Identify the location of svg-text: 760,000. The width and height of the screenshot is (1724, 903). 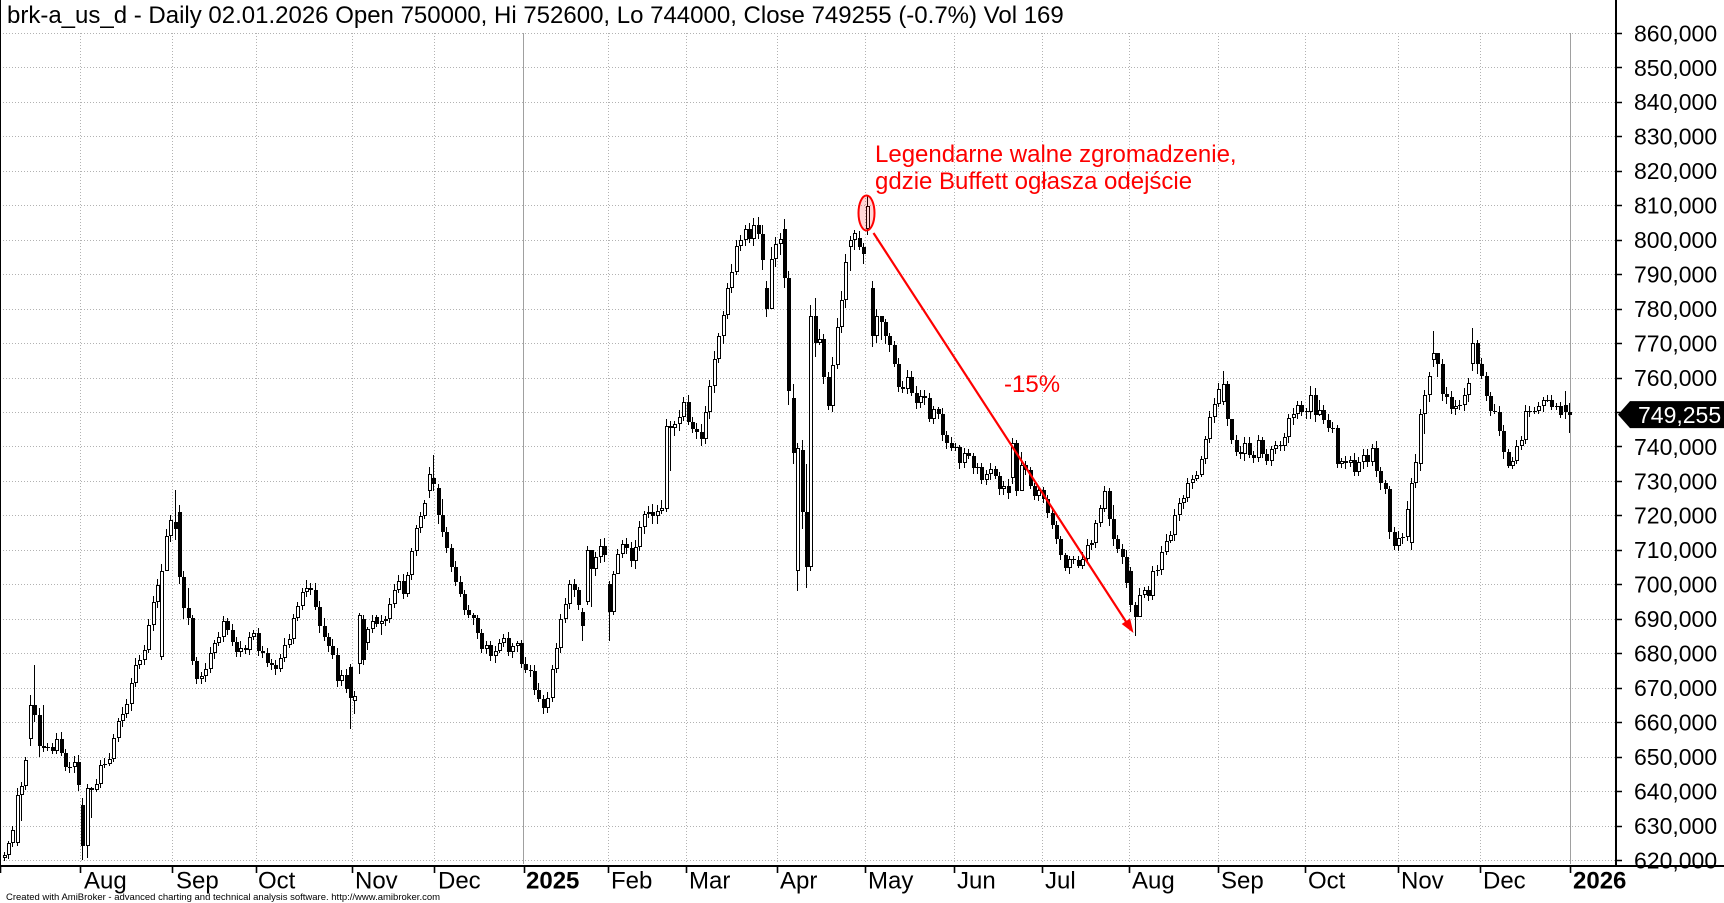
(1675, 378).